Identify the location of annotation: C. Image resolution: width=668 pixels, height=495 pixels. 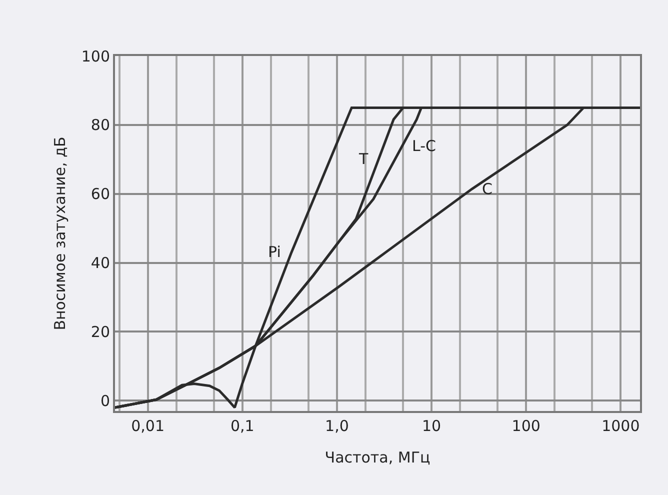
(487, 189).